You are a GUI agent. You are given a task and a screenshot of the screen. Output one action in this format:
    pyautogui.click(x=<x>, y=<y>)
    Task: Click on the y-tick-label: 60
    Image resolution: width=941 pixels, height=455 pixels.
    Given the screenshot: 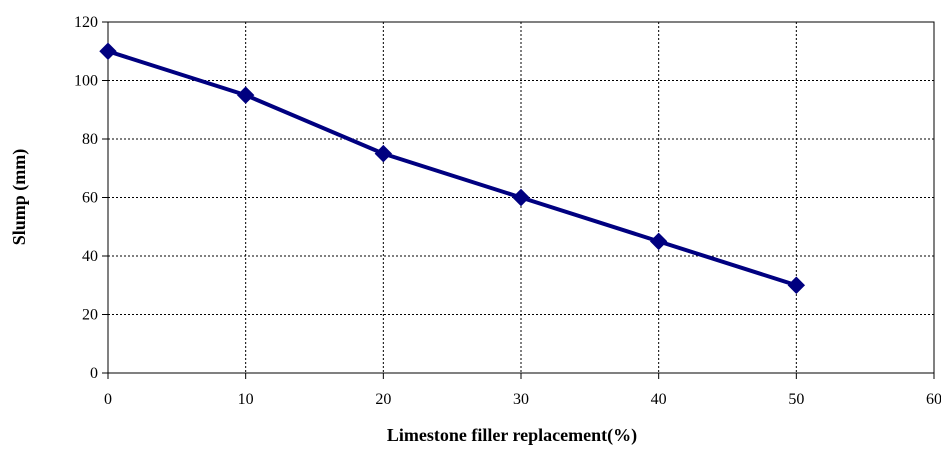 What is the action you would take?
    pyautogui.click(x=90, y=198)
    